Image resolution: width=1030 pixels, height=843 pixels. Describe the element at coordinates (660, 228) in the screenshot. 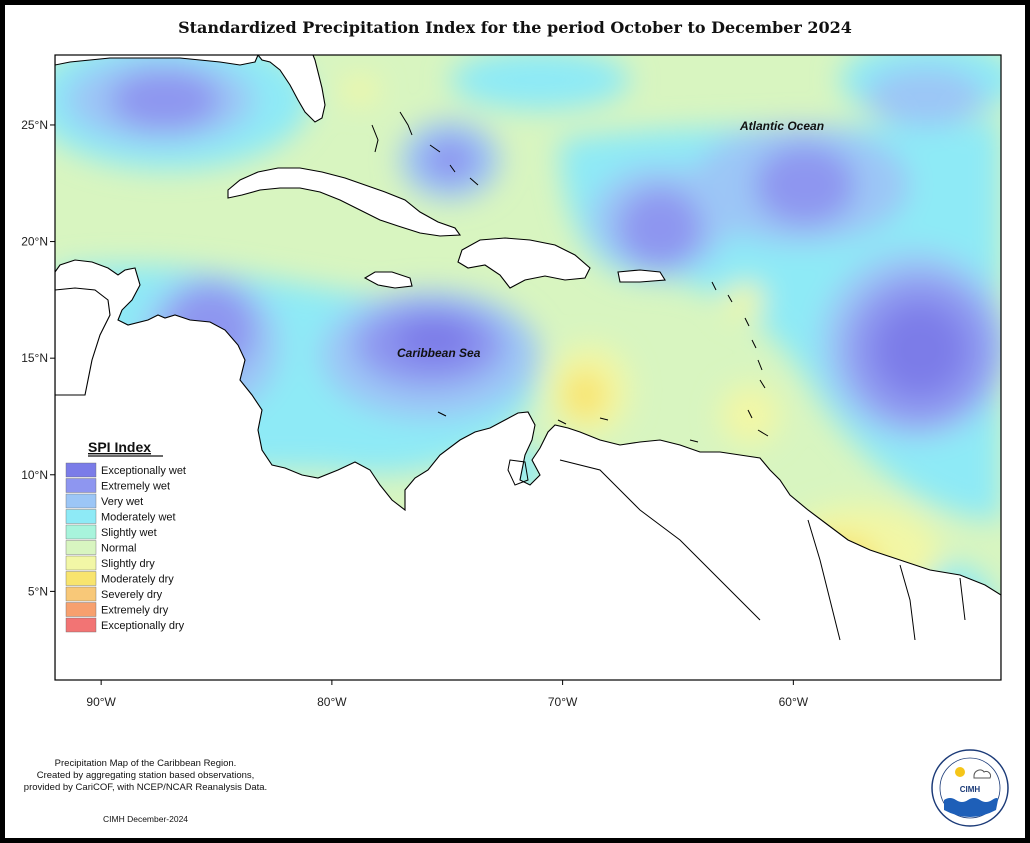

I see `extremely-wet-atlantic-west` at that location.